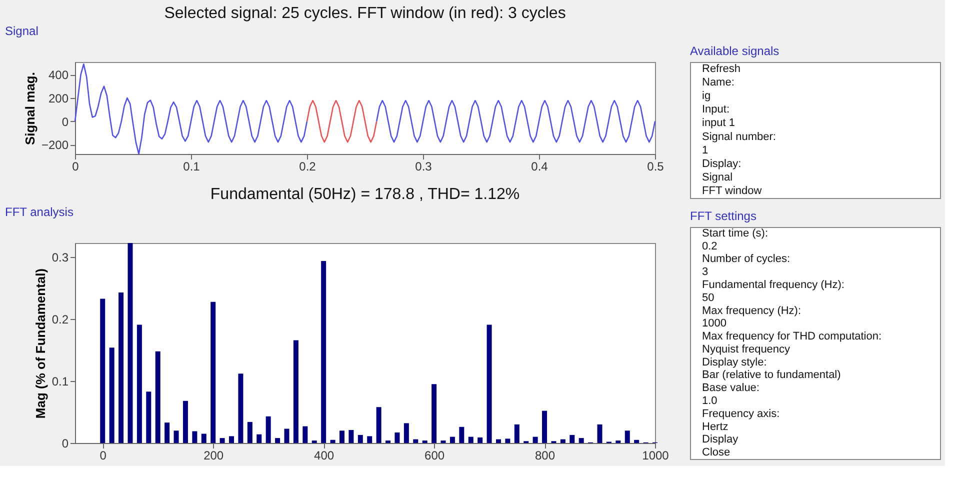 This screenshot has height=486, width=969. What do you see at coordinates (718, 82) in the screenshot?
I see `text: Name:` at bounding box center [718, 82].